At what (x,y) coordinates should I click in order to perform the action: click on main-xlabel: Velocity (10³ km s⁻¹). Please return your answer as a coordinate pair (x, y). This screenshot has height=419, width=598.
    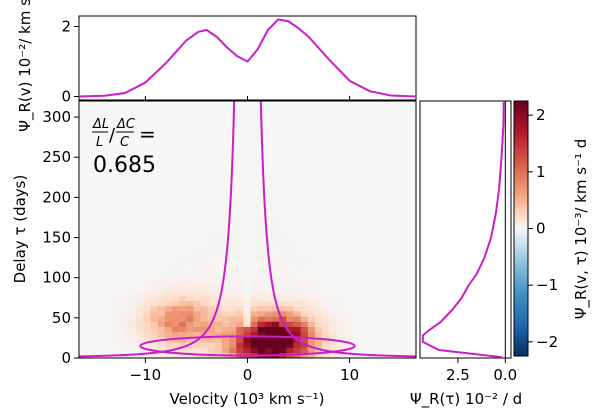
    Looking at the image, I should click on (247, 399).